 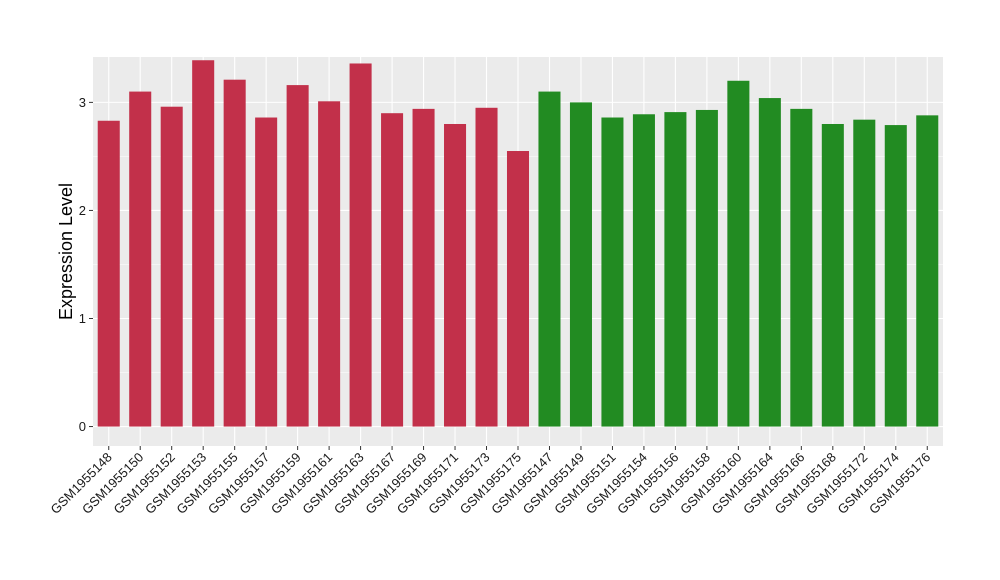 What do you see at coordinates (234, 253) in the screenshot?
I see `bar-GSM1955155` at bounding box center [234, 253].